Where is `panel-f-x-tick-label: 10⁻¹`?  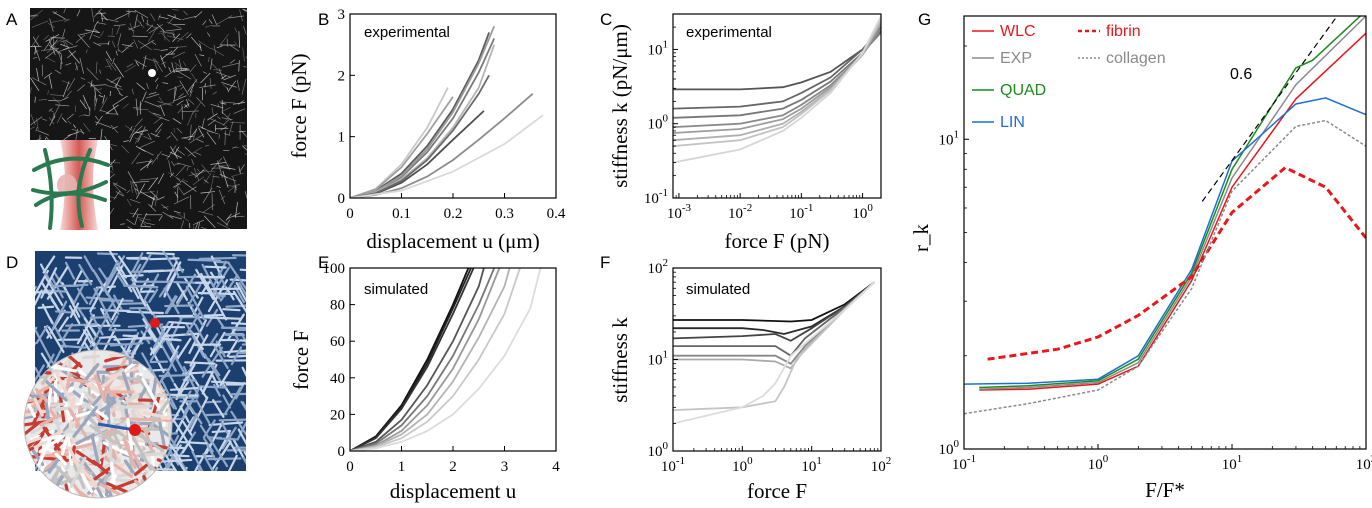 panel-f-x-tick-label: 10⁻¹ is located at coordinates (673, 465).